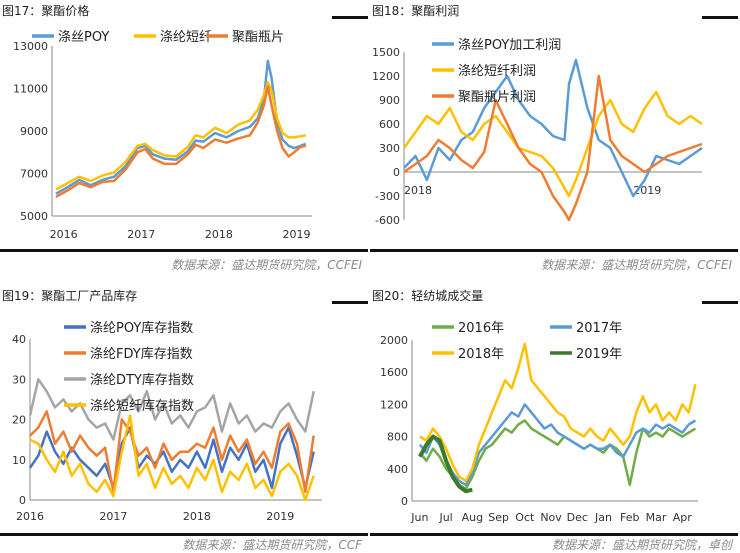 Image resolution: width=740 pixels, height=553 pixels. What do you see at coordinates (70, 296) in the screenshot?
I see `chart-title: 图19：聚酯工厂产品库存` at bounding box center [70, 296].